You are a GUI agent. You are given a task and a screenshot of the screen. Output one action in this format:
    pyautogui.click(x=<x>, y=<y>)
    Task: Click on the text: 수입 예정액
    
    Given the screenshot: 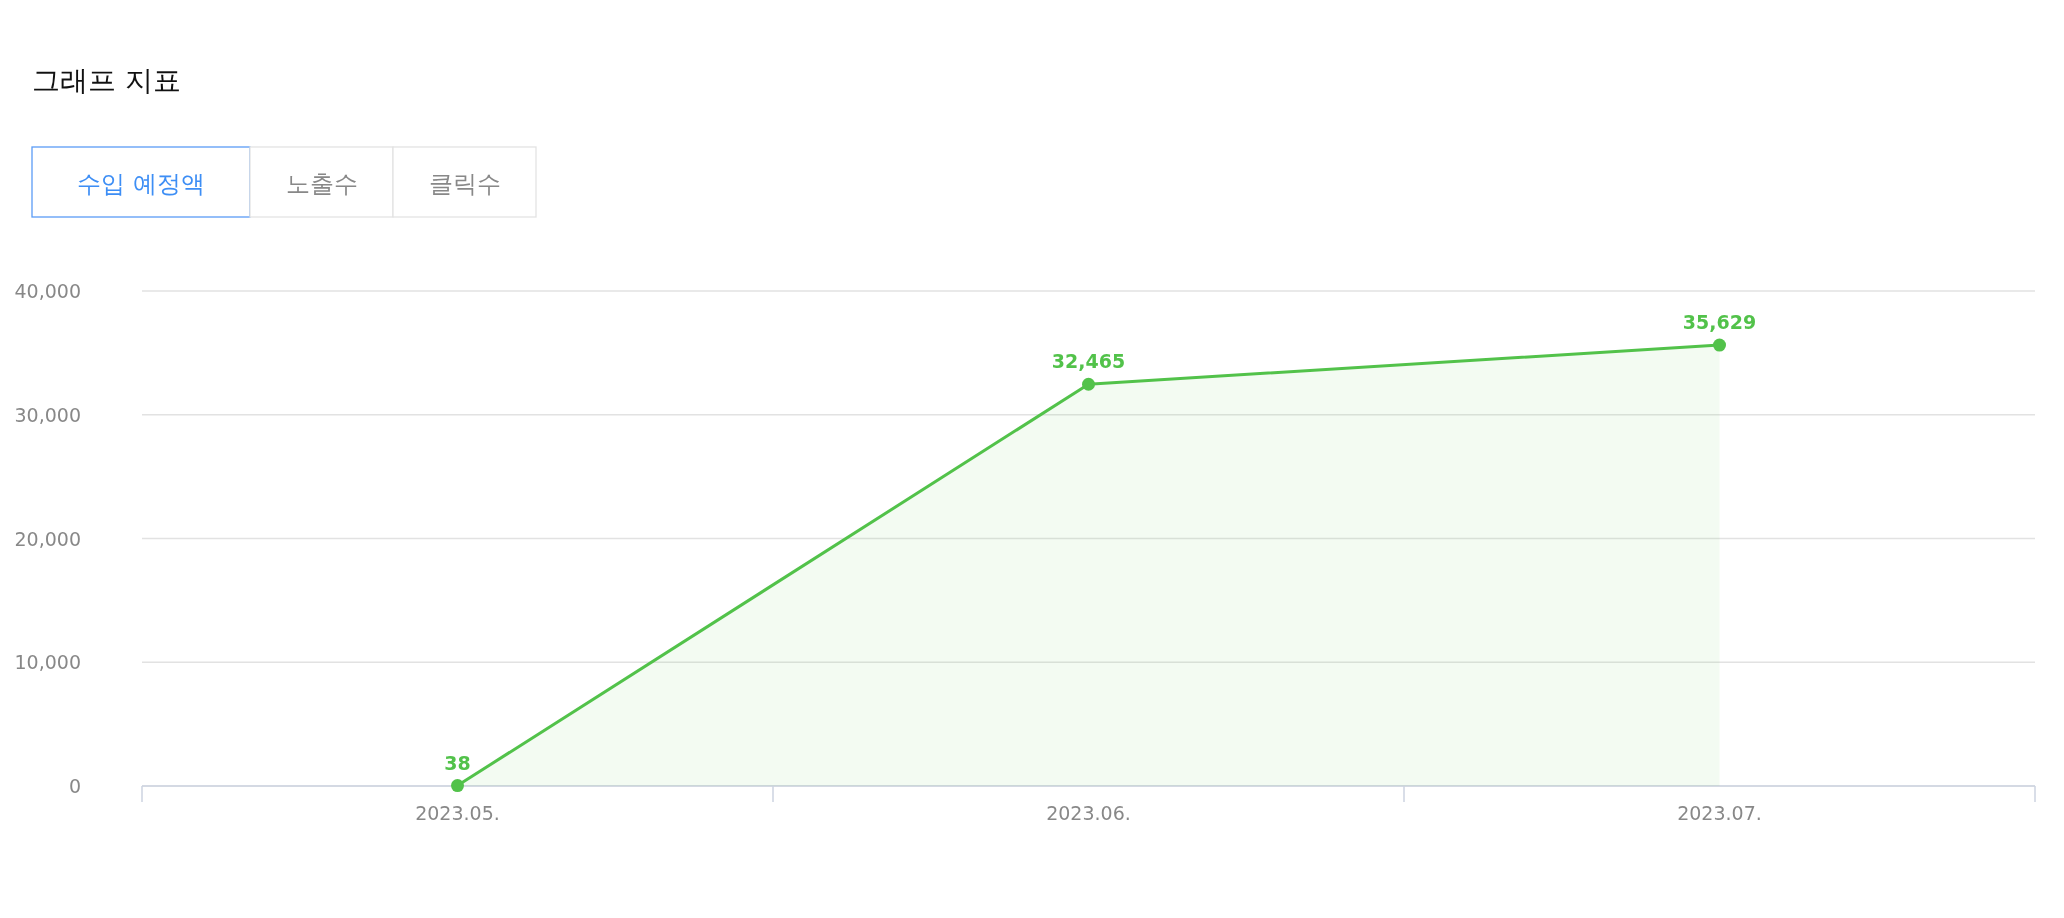 What is the action you would take?
    pyautogui.click(x=141, y=184)
    